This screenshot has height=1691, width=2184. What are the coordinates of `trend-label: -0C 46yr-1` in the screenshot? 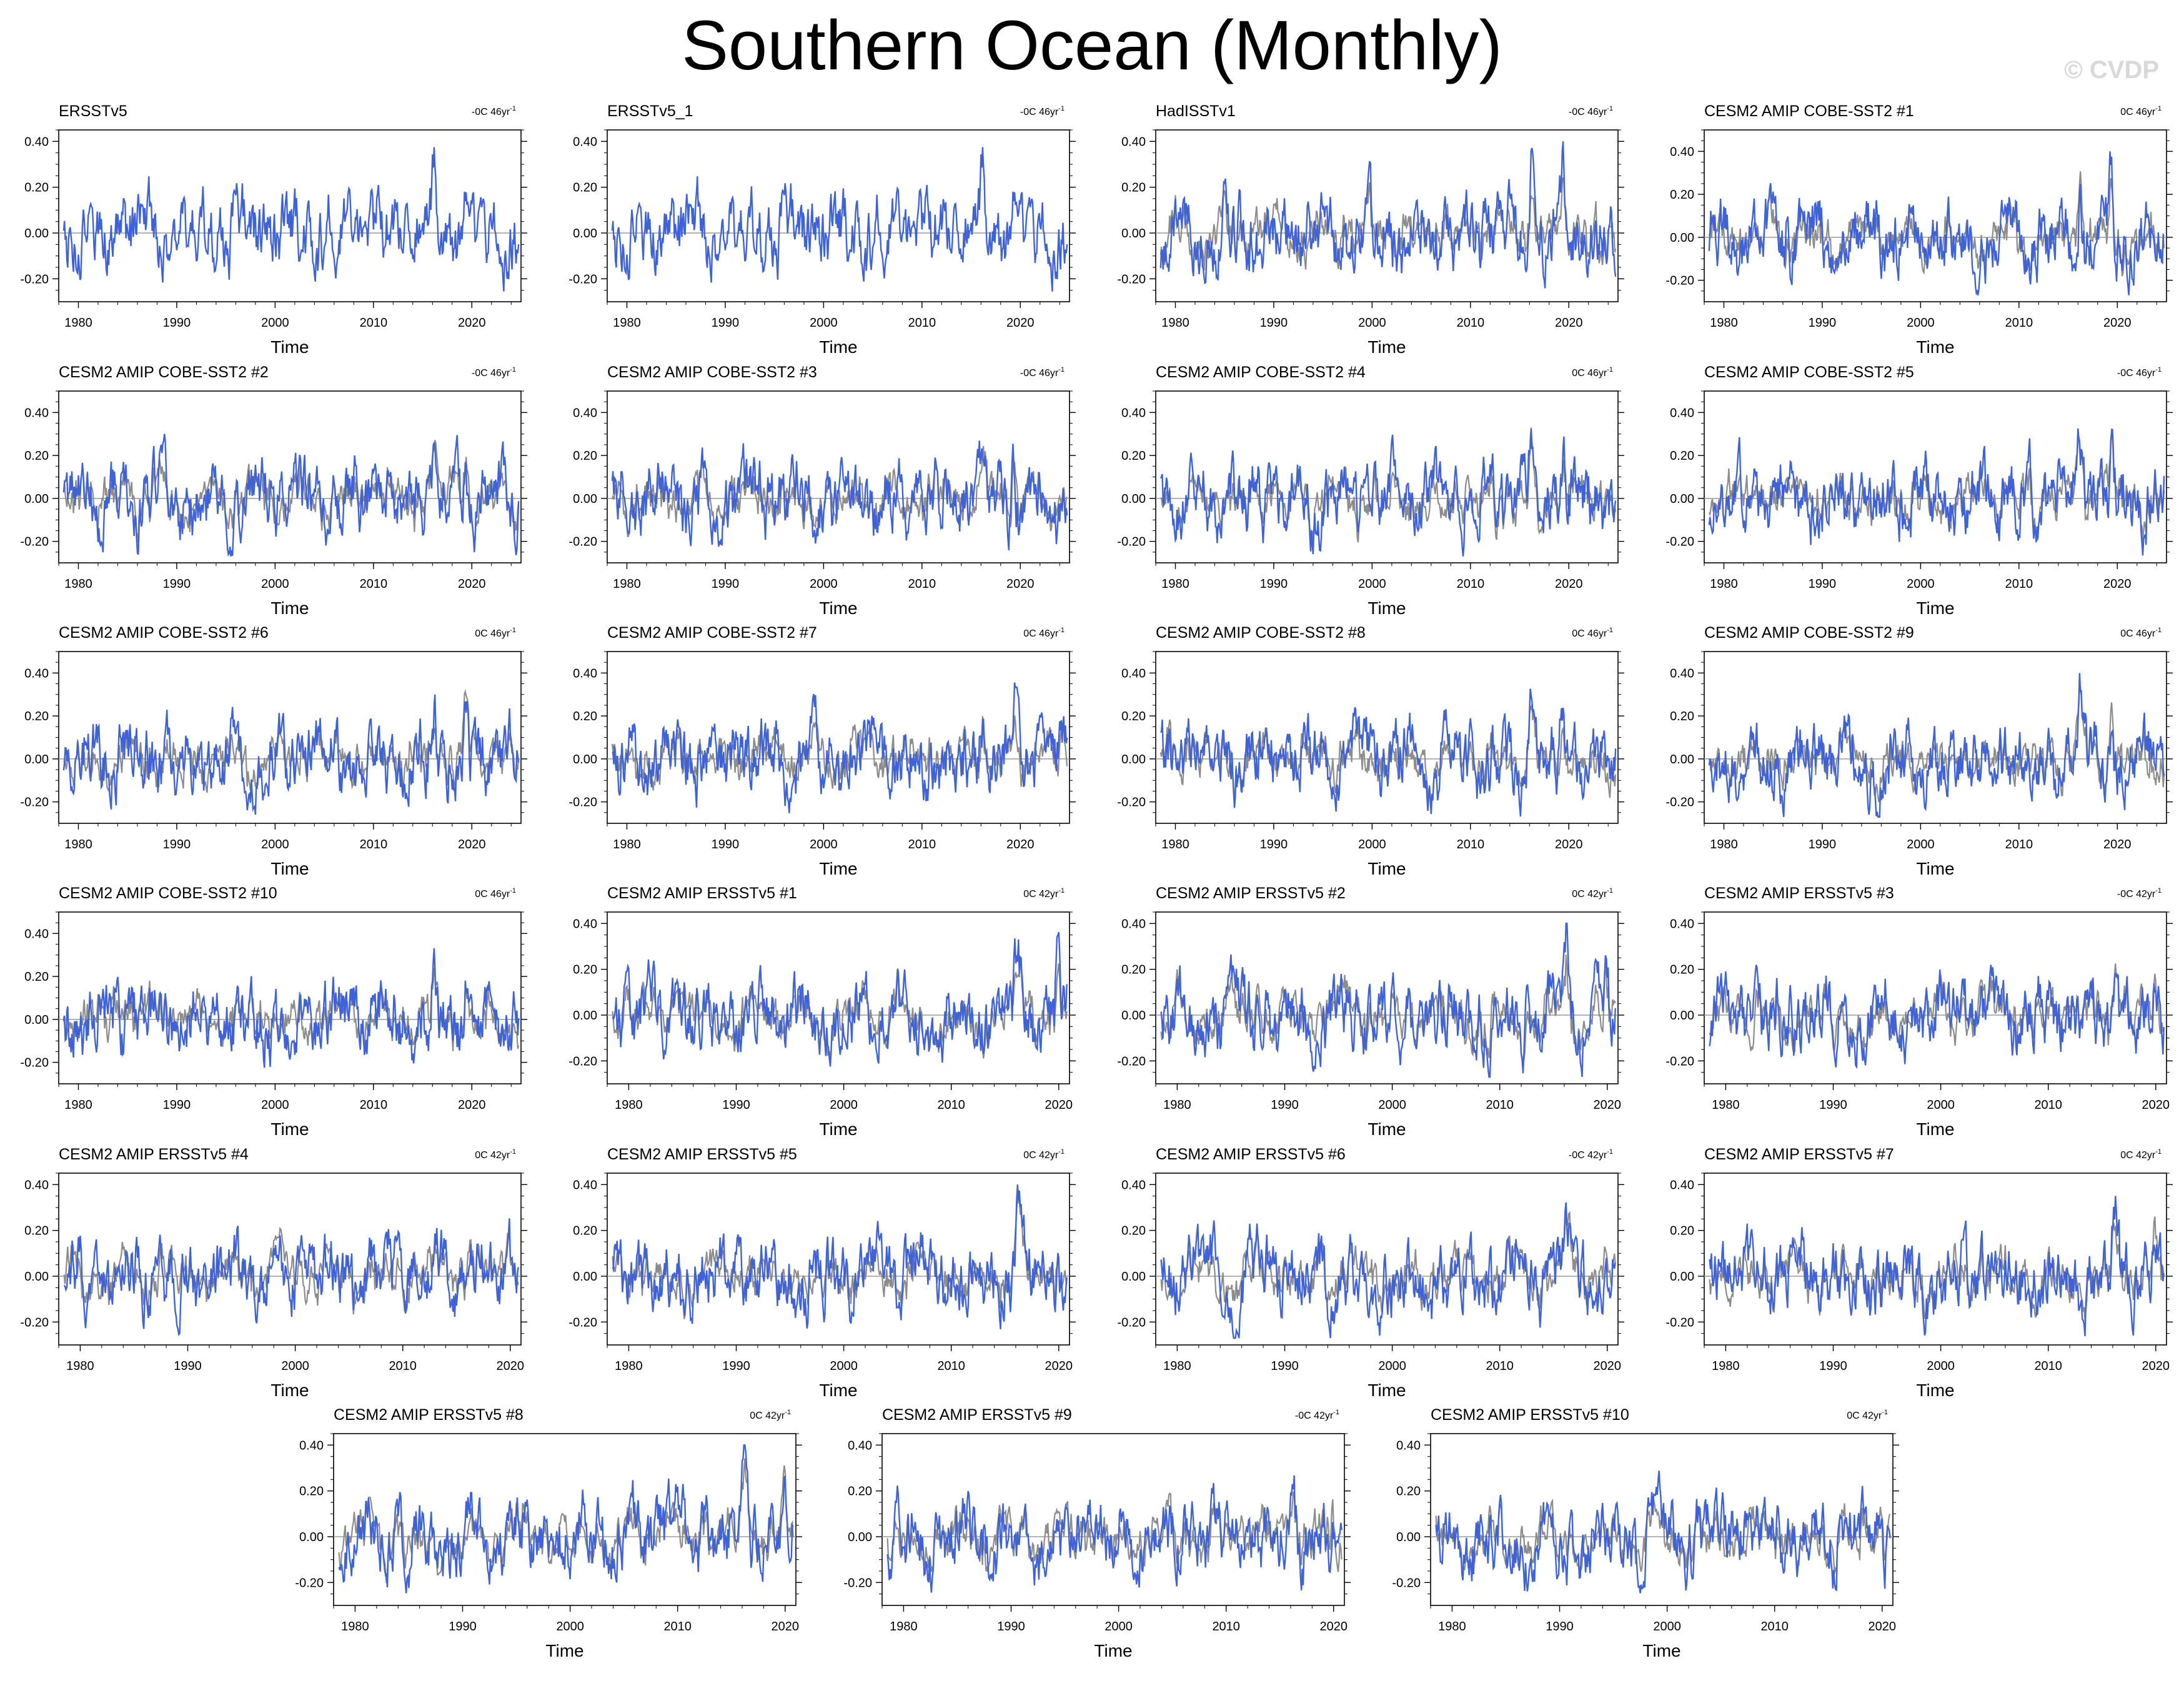 It's located at (494, 372).